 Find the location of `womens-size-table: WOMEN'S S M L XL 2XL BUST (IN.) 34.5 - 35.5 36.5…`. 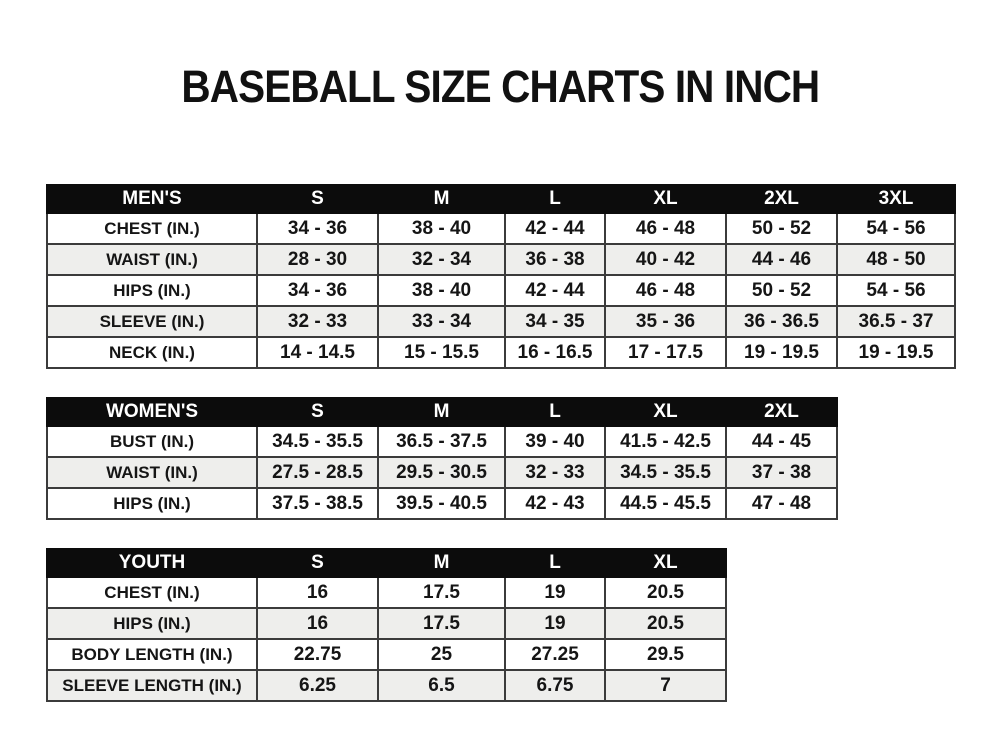

womens-size-table: WOMEN'S S M L XL 2XL BUST (IN.) 34.5 - 35.5 36.5… is located at coordinates (442, 459).